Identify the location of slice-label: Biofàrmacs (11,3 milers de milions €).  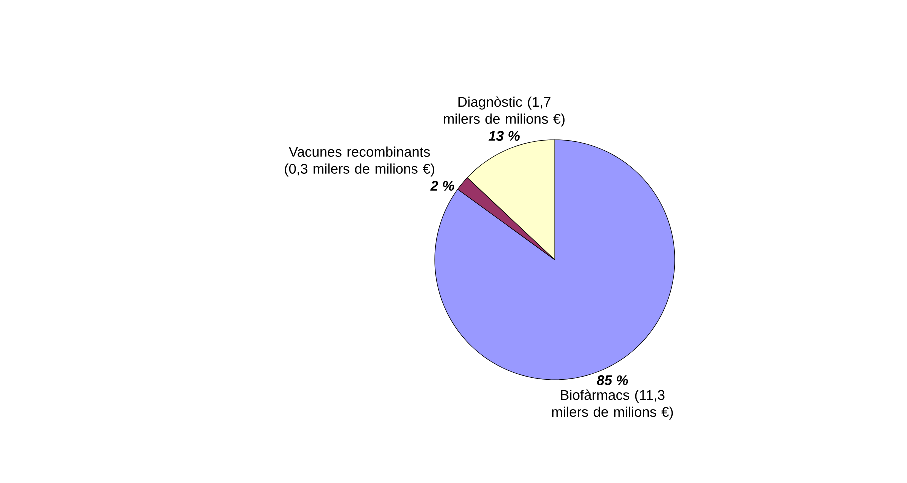
(613, 405).